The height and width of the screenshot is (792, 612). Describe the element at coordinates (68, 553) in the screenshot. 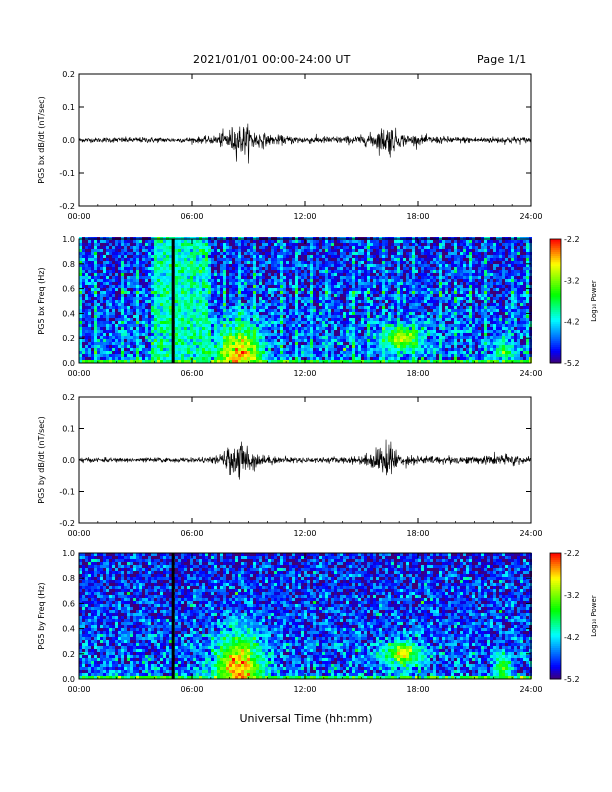

I see `y-tick-label-3-5: 1.0` at that location.